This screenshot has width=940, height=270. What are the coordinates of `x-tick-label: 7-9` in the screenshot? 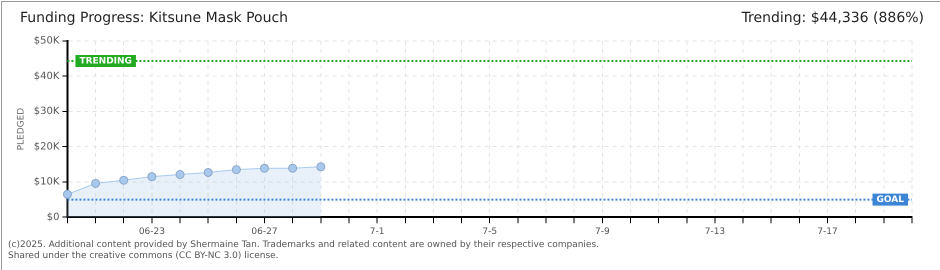 It's located at (602, 231).